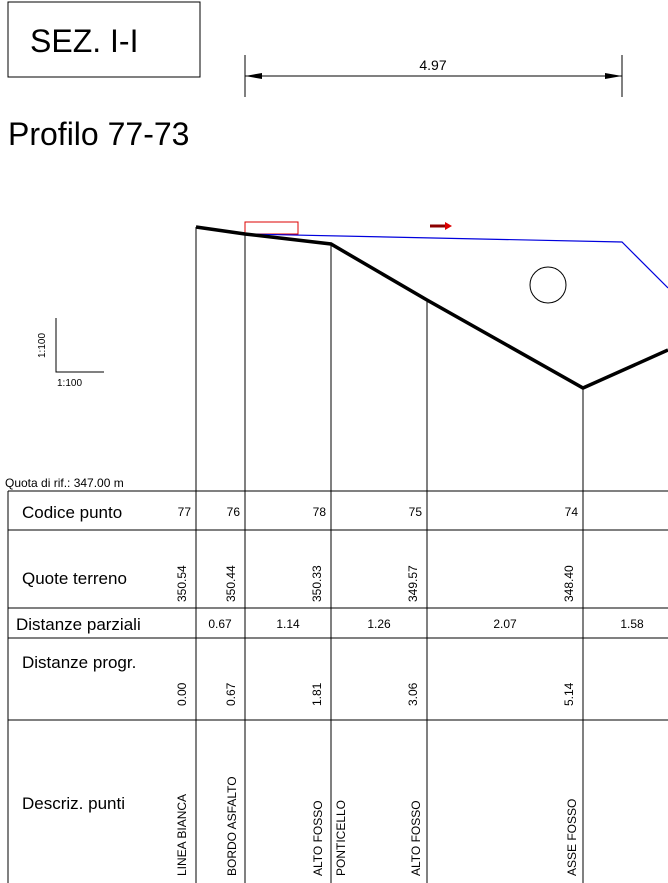 This screenshot has width=668, height=883. Describe the element at coordinates (232, 826) in the screenshot. I see `point-description: BORDO ASFALTO` at that location.